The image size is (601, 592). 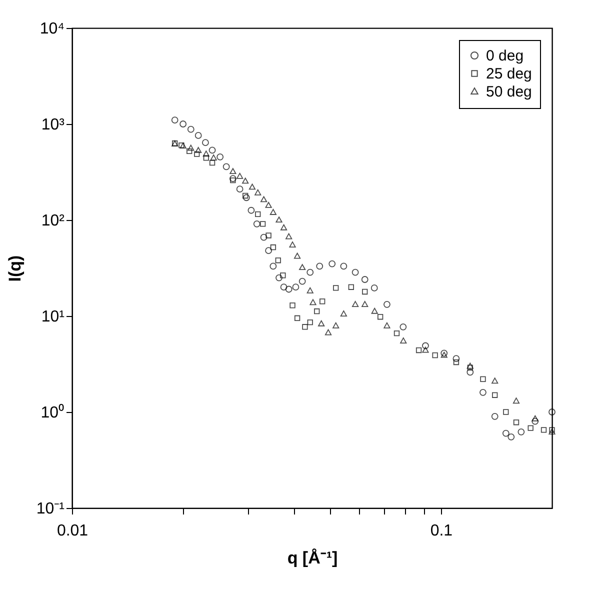 I want to click on y-axis-title: I(q), so click(x=14, y=268).